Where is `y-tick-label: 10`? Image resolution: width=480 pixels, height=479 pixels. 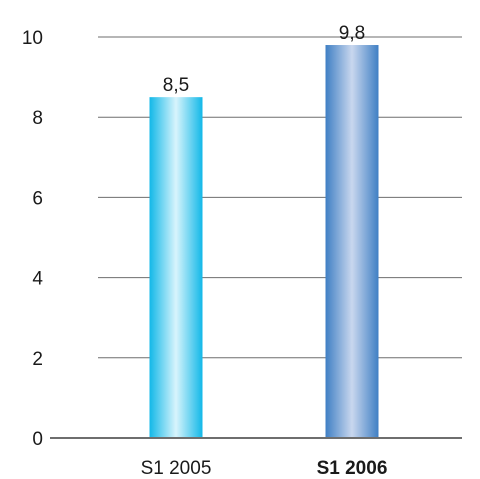 y-tick-label: 10 is located at coordinates (32, 38).